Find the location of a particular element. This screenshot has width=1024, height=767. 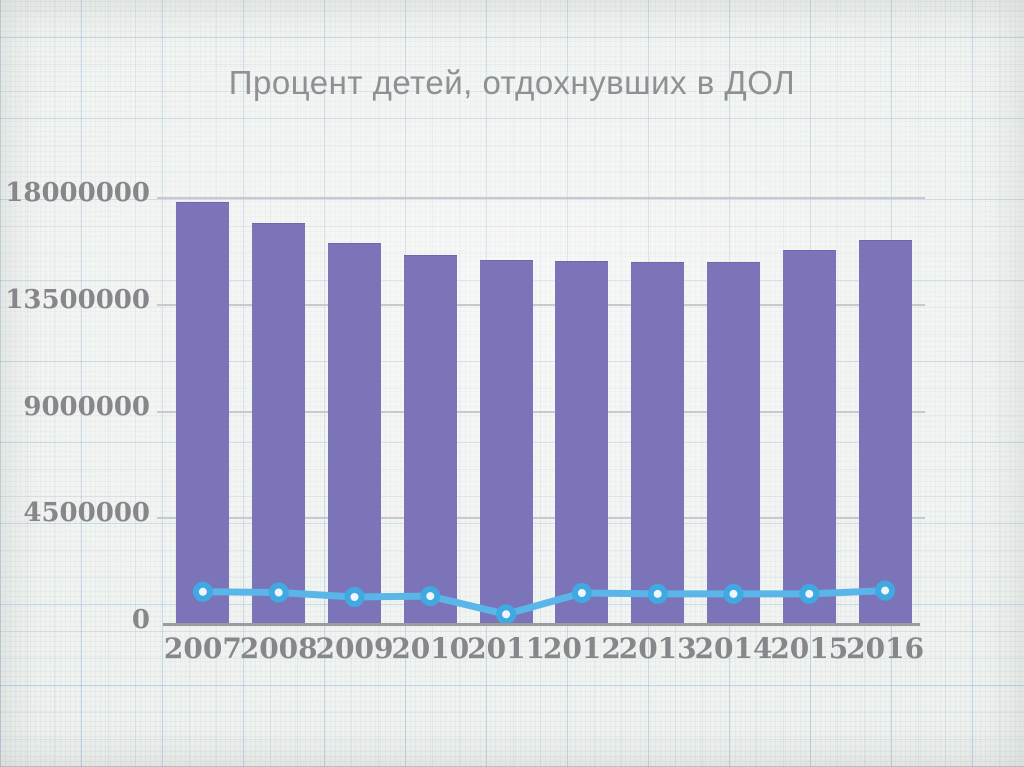

x-tick-label-2007: 2007 is located at coordinates (202, 648).